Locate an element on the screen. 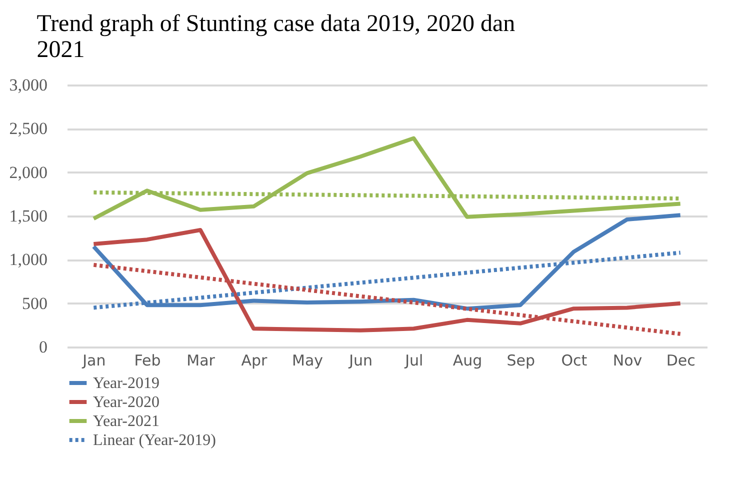 This screenshot has width=742, height=489. y-tick-label: 2,000 is located at coordinates (28, 172).